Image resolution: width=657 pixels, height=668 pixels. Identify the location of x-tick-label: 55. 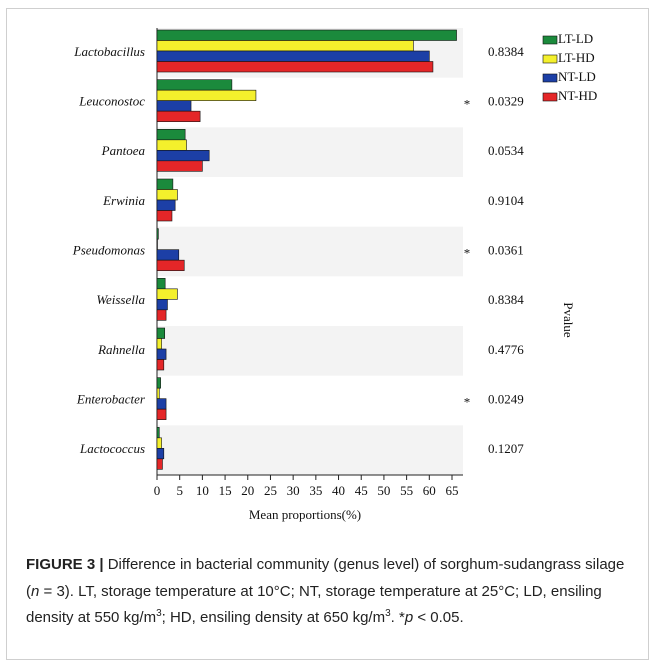
(406, 490).